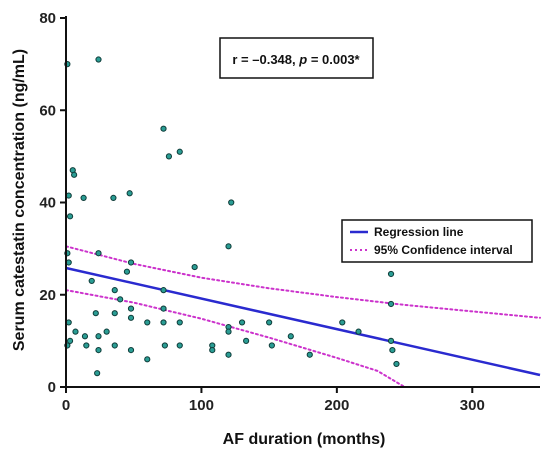  What do you see at coordinates (66, 405) in the screenshot?
I see `x-tick-label: 0` at bounding box center [66, 405].